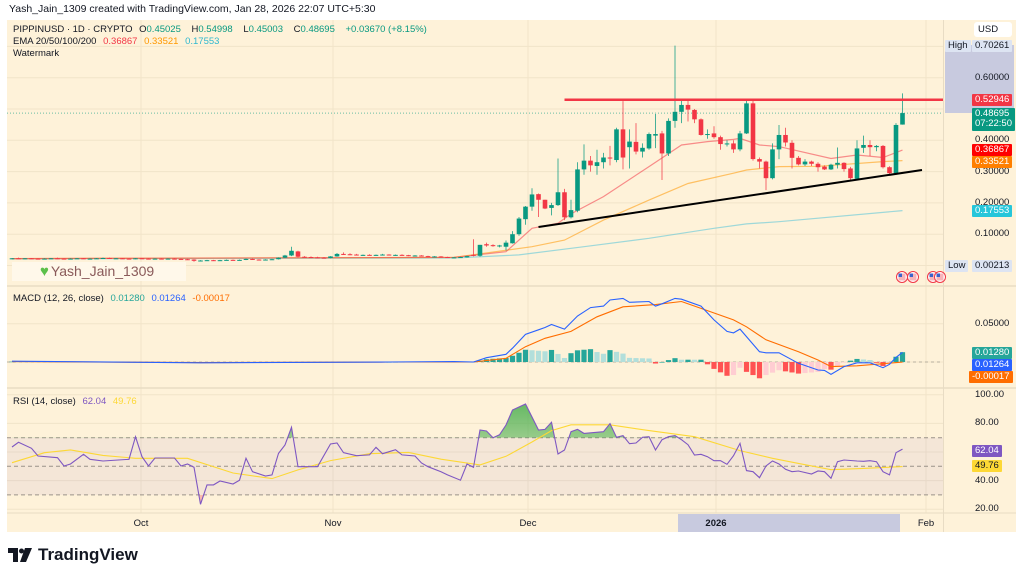  Describe the element at coordinates (993, 29) in the screenshot. I see `currency-button: USD` at that location.